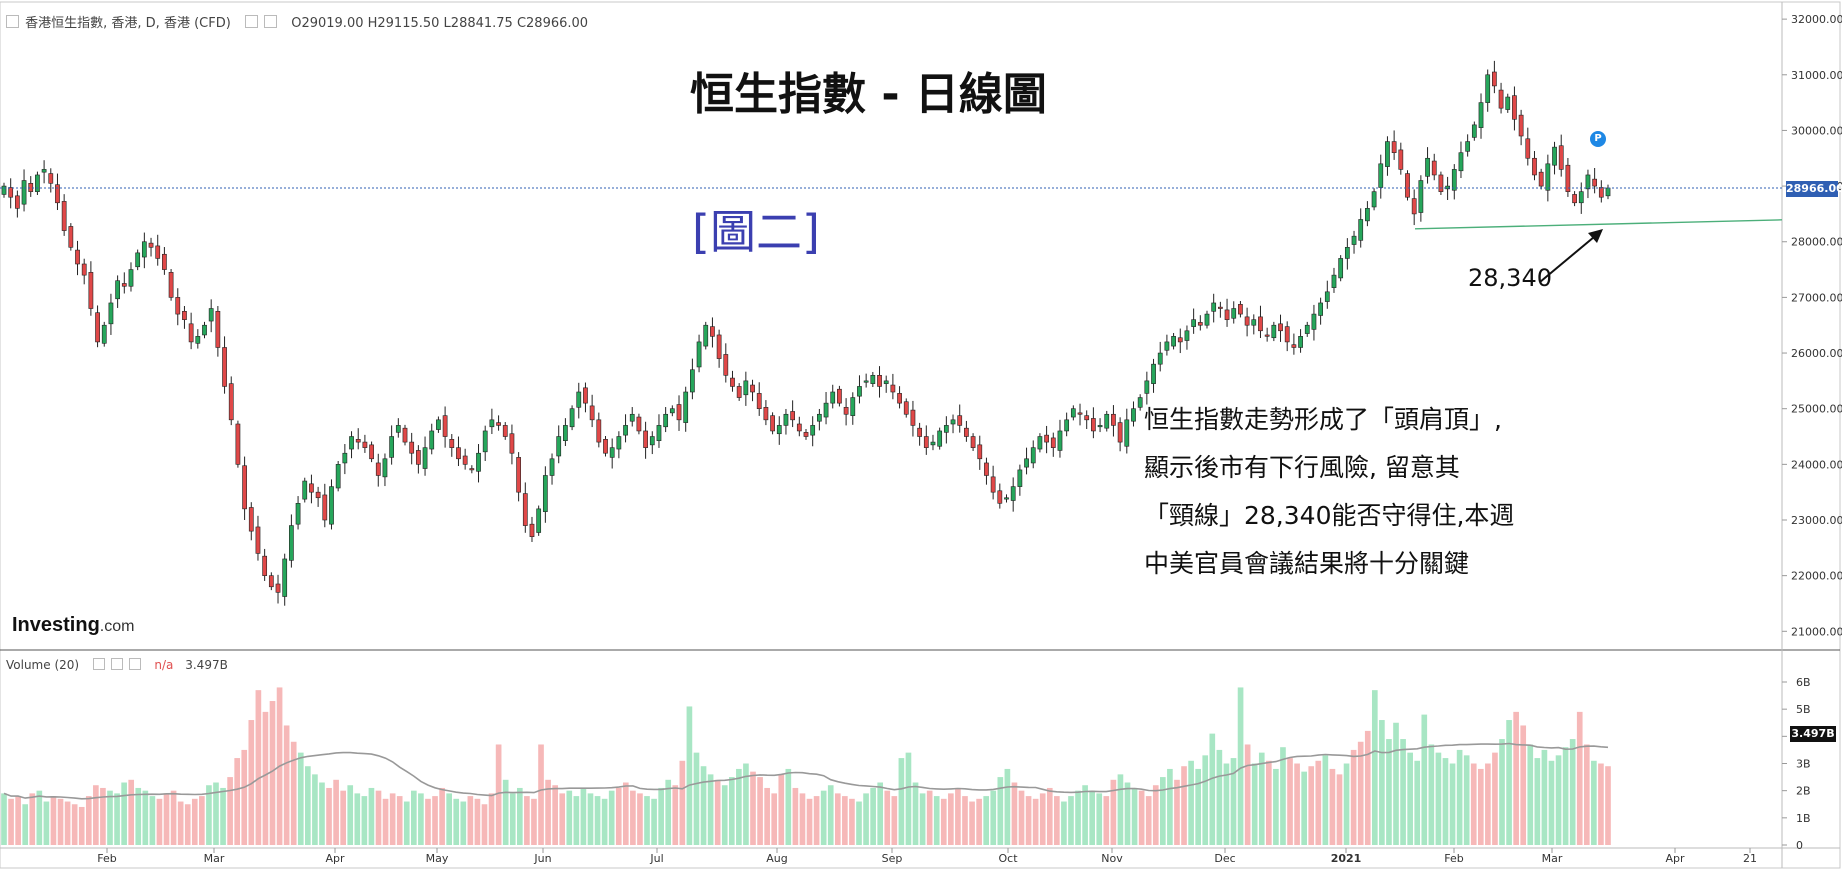 The width and height of the screenshot is (1842, 870). Describe the element at coordinates (128, 23) in the screenshot. I see `symbol-label: 香港恒生指數, 香港, D, 香港 (CFD)` at that location.